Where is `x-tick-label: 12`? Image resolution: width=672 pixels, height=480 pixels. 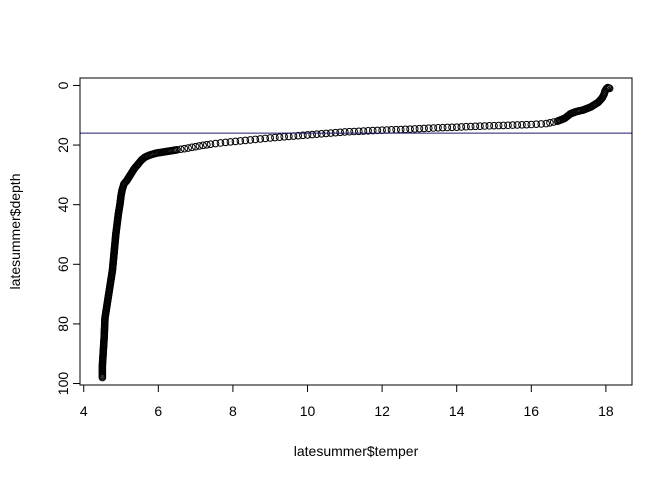 x-tick-label: 12 is located at coordinates (382, 411).